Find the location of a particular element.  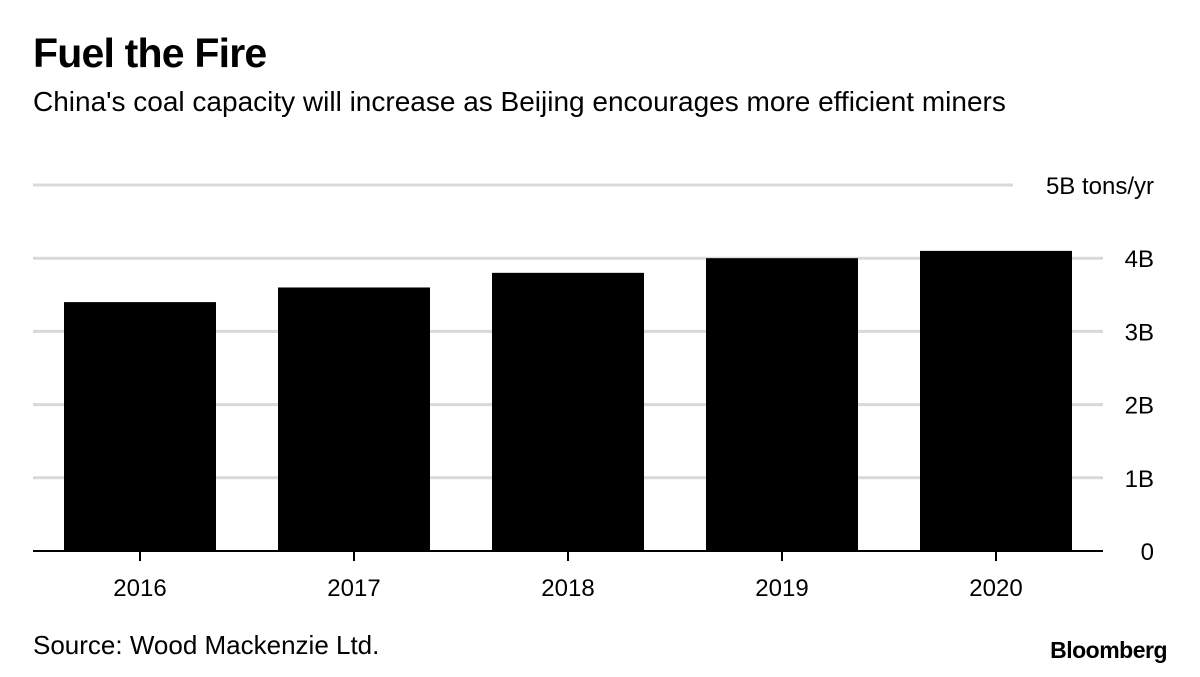

x-tick-label-2018: 2018 is located at coordinates (567, 588).